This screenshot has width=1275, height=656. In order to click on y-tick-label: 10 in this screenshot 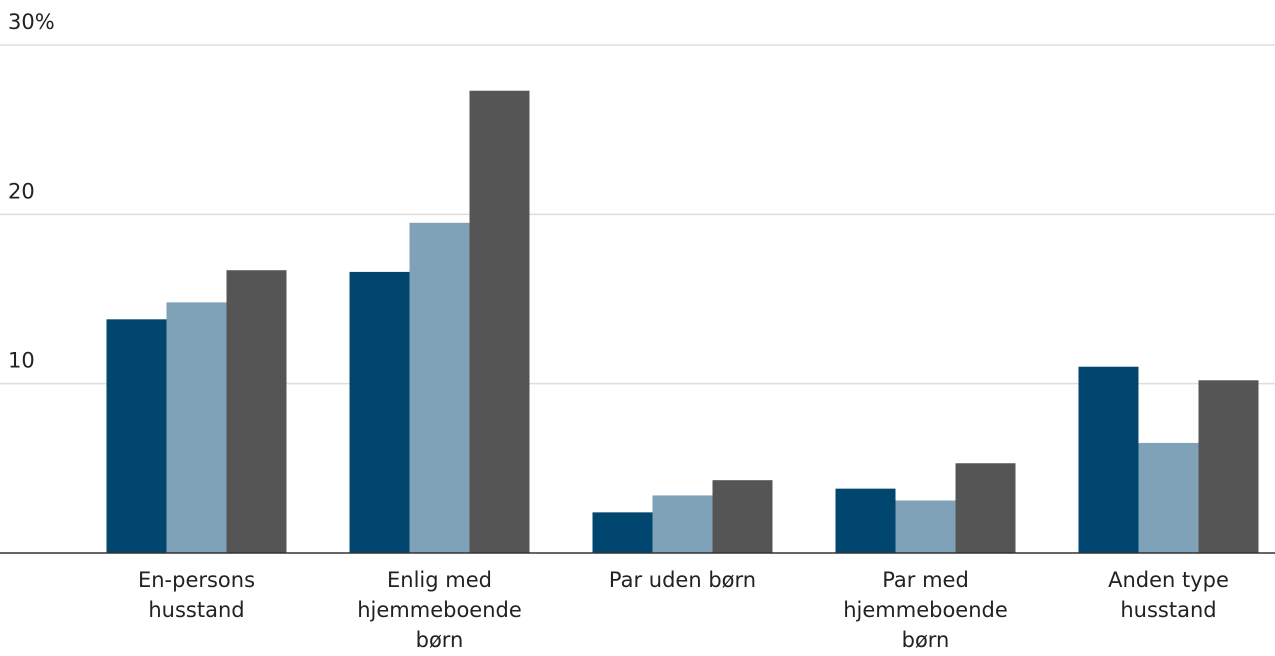, I will do `click(21, 361)`.